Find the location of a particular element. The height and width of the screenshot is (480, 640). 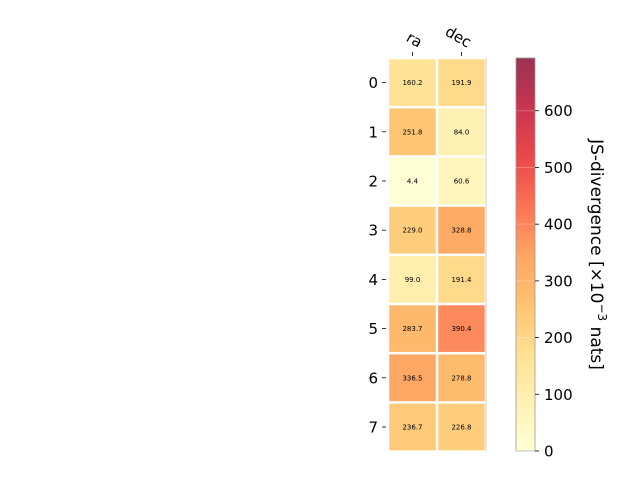

heatmap-cell-label: 328.8 is located at coordinates (461, 231).